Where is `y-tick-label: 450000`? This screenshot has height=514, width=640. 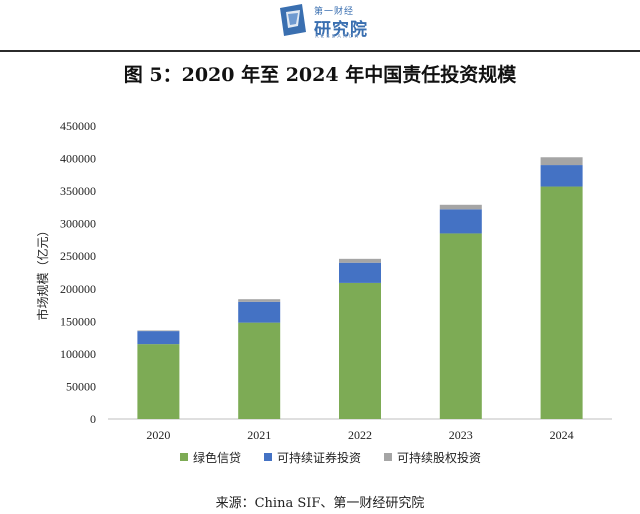
y-tick-label: 450000 is located at coordinates (78, 126).